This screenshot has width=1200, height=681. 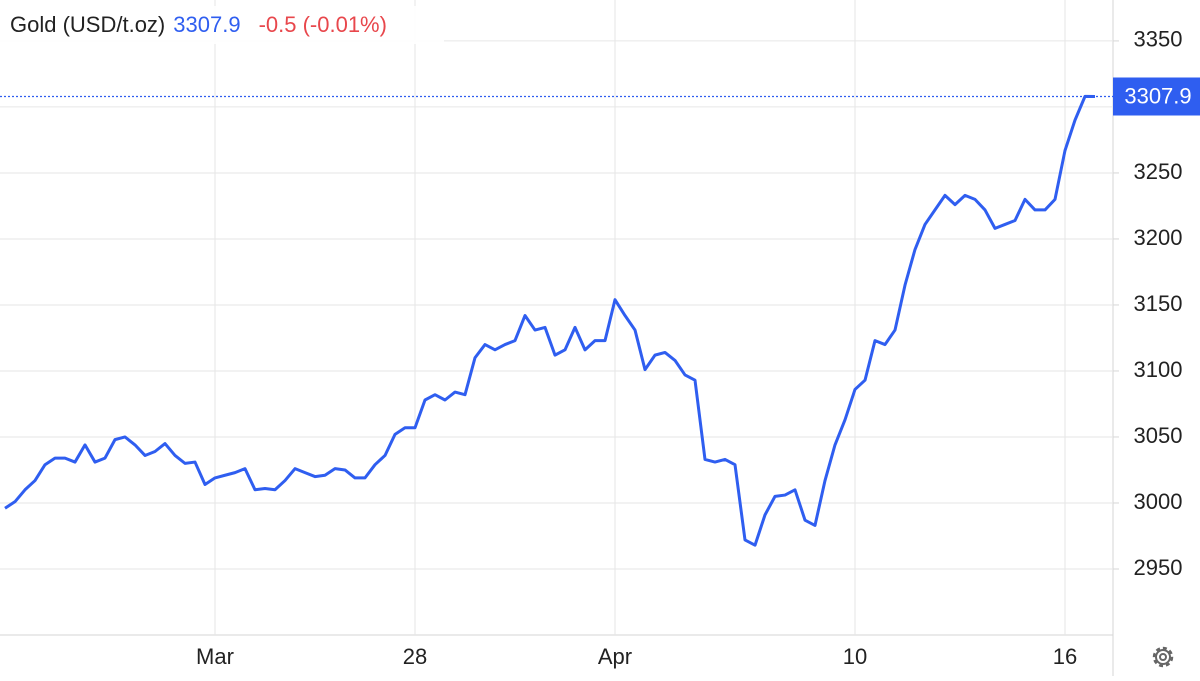 I want to click on last-price-tag, so click(x=1156, y=96).